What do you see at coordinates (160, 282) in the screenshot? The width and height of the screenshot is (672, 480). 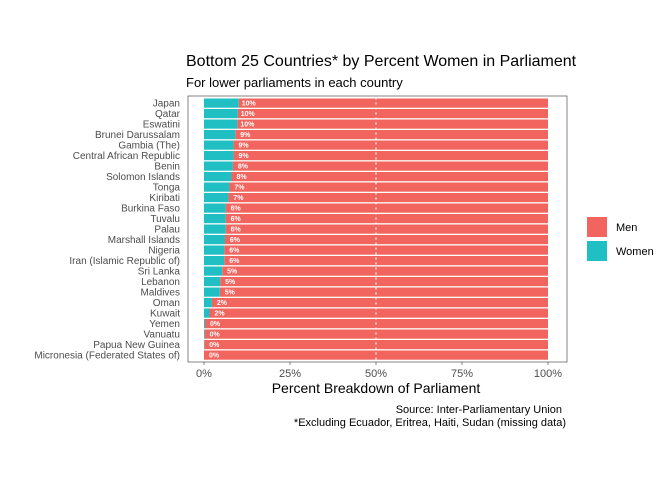 I see `category-label: Lebanon` at bounding box center [160, 282].